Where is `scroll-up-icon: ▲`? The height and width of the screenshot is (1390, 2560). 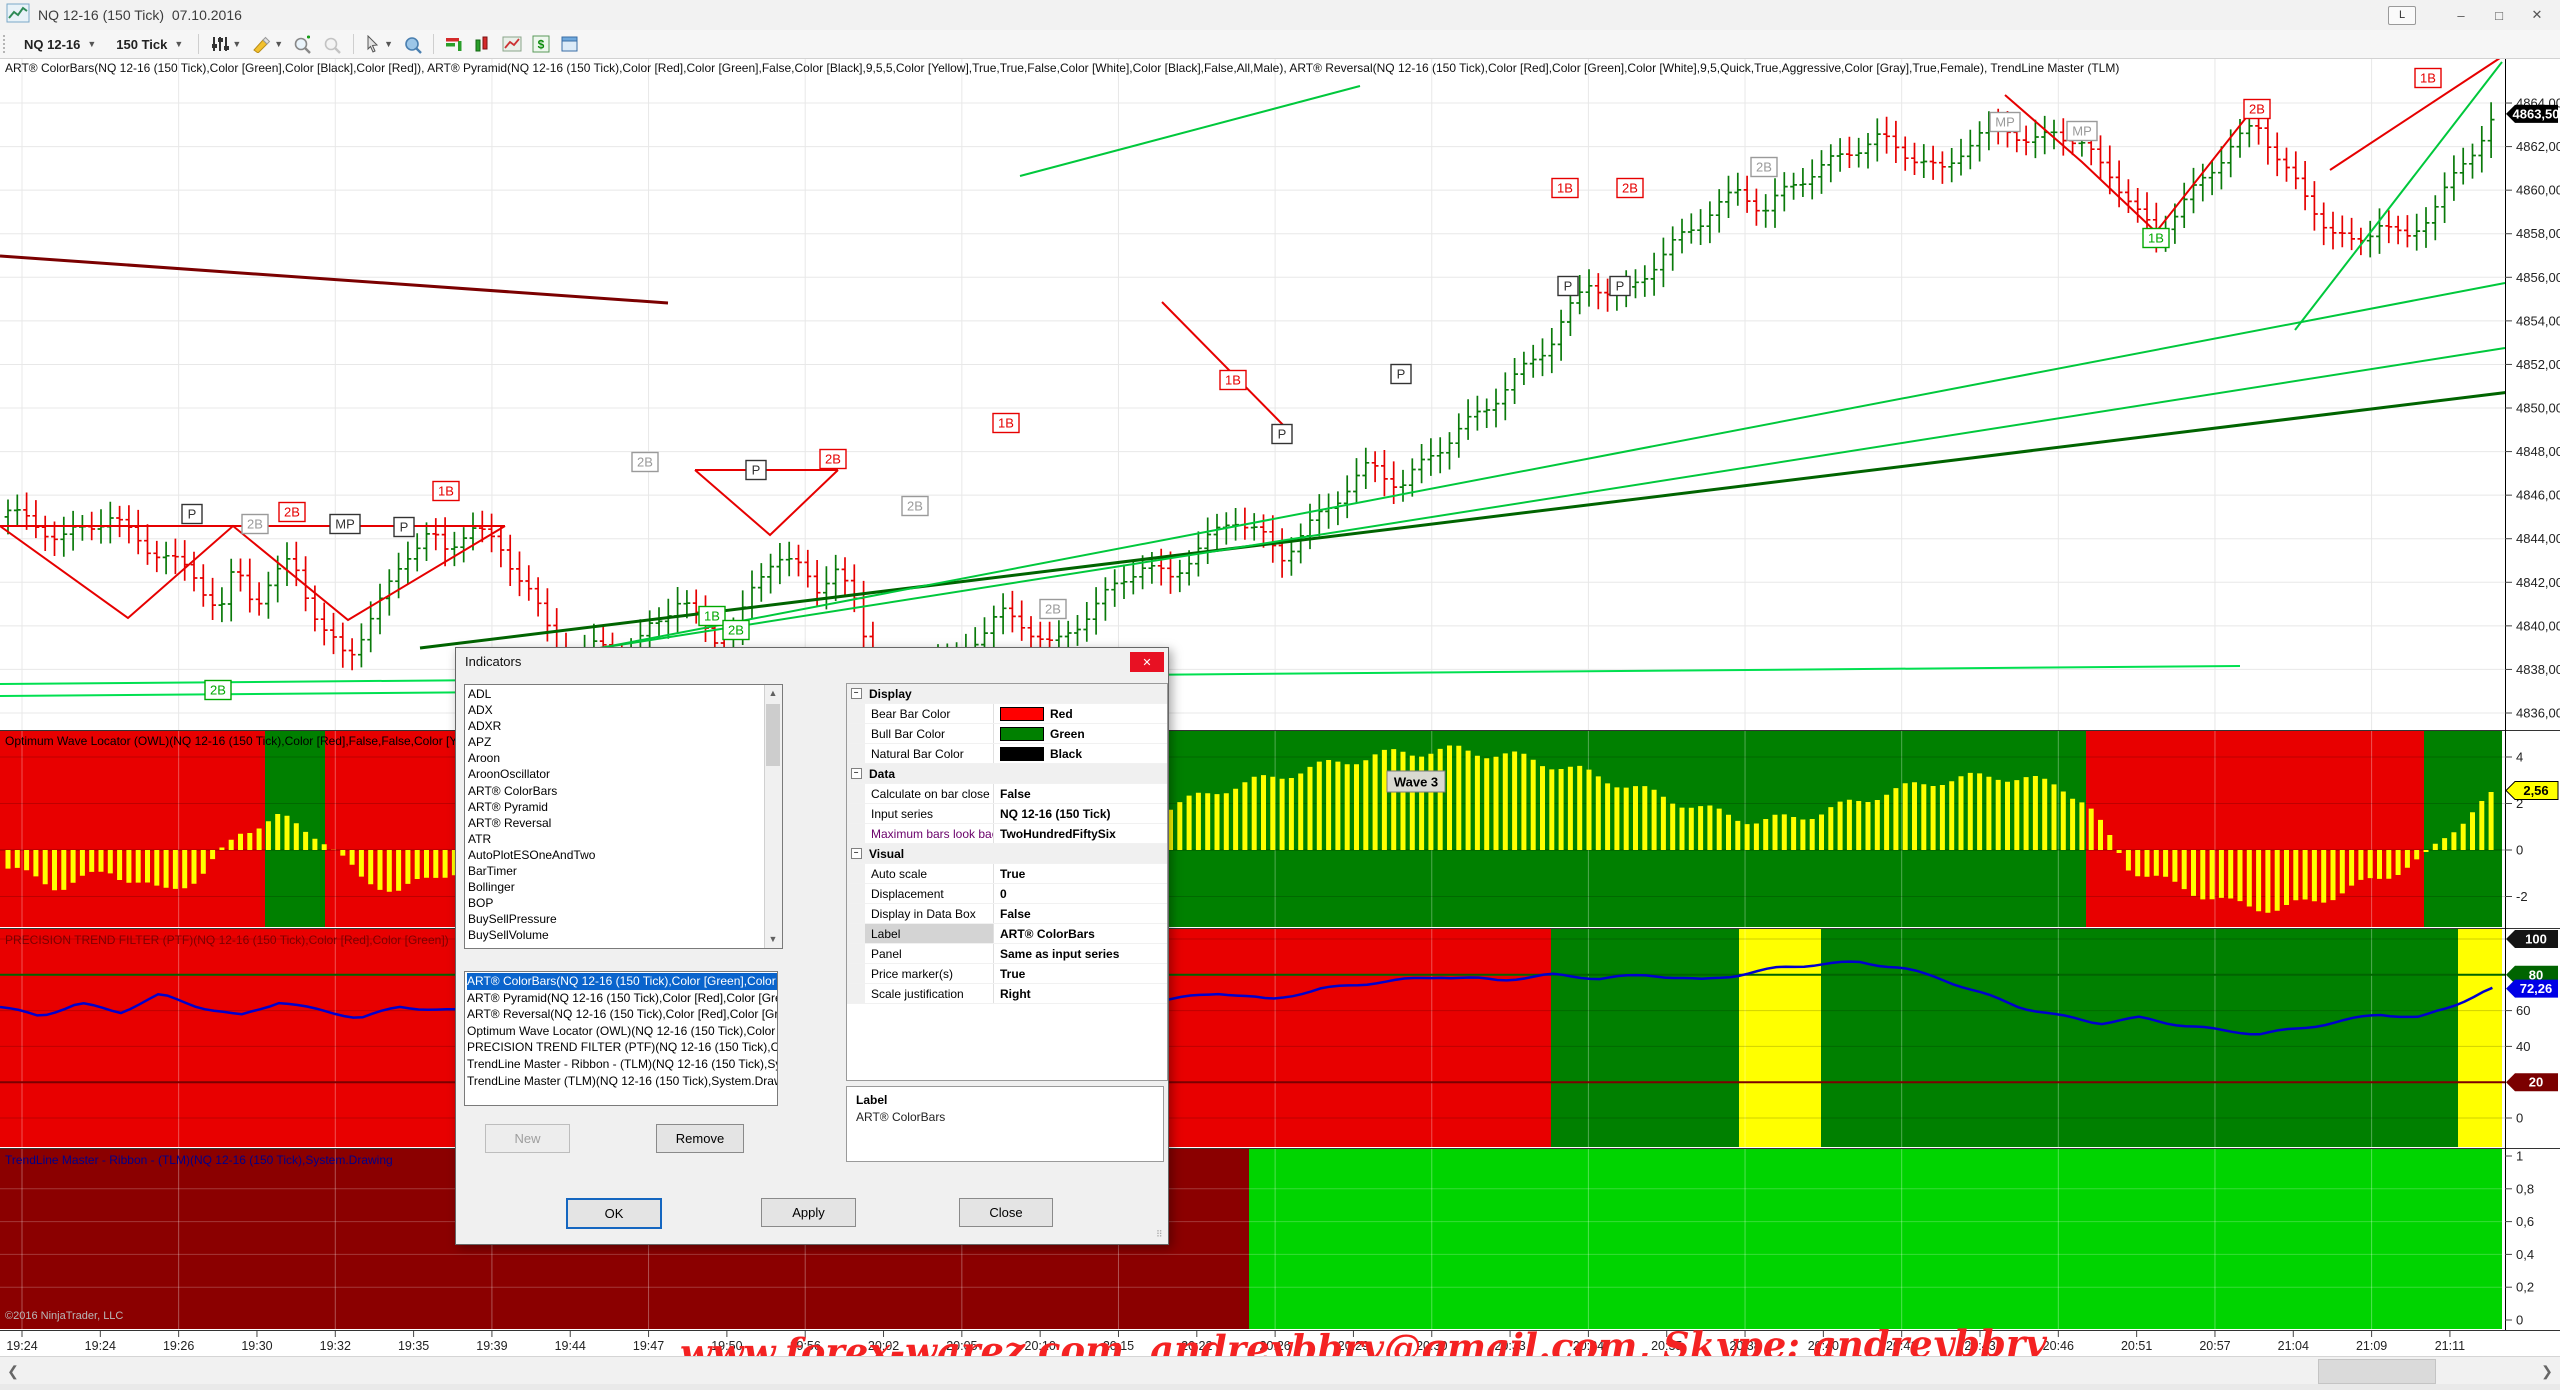 scroll-up-icon: ▲ is located at coordinates (773, 693).